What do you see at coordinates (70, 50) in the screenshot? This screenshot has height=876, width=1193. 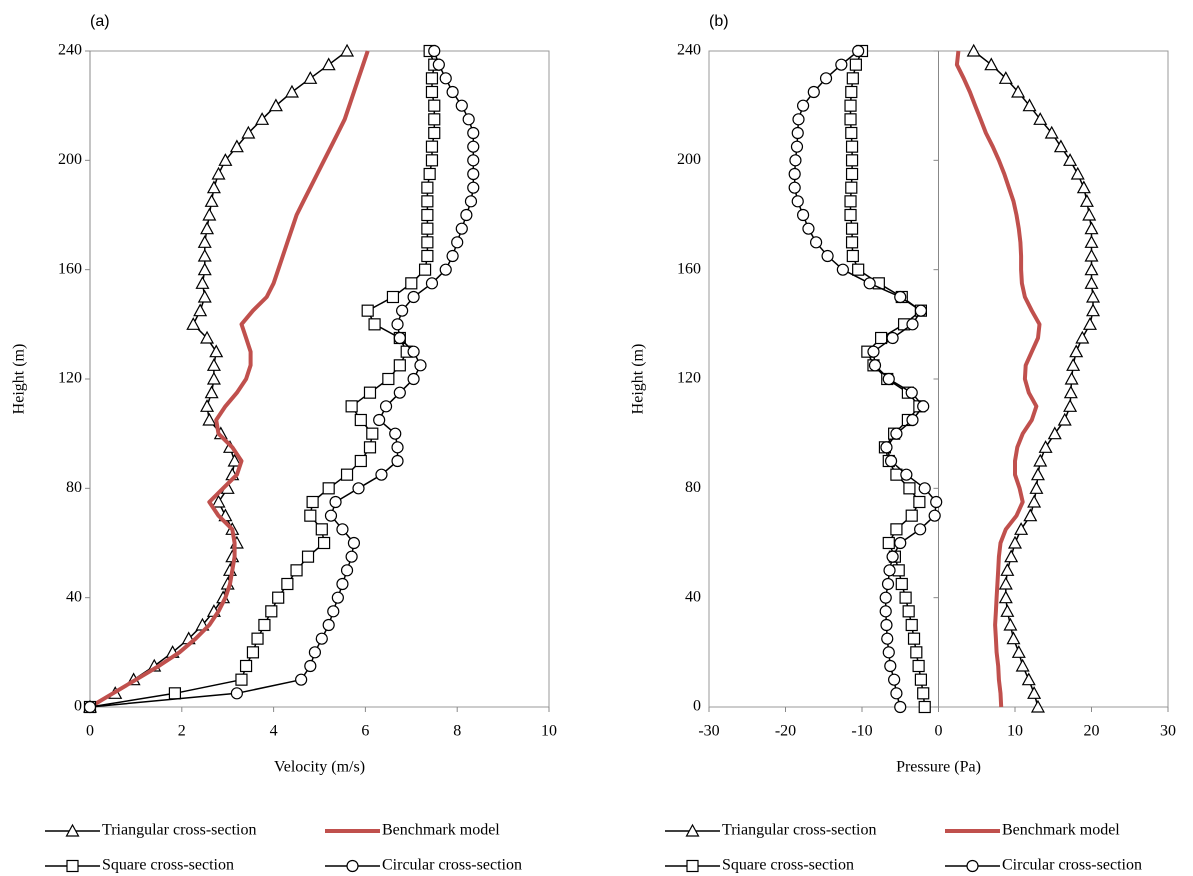 I see `y-tick-label: 240` at bounding box center [70, 50].